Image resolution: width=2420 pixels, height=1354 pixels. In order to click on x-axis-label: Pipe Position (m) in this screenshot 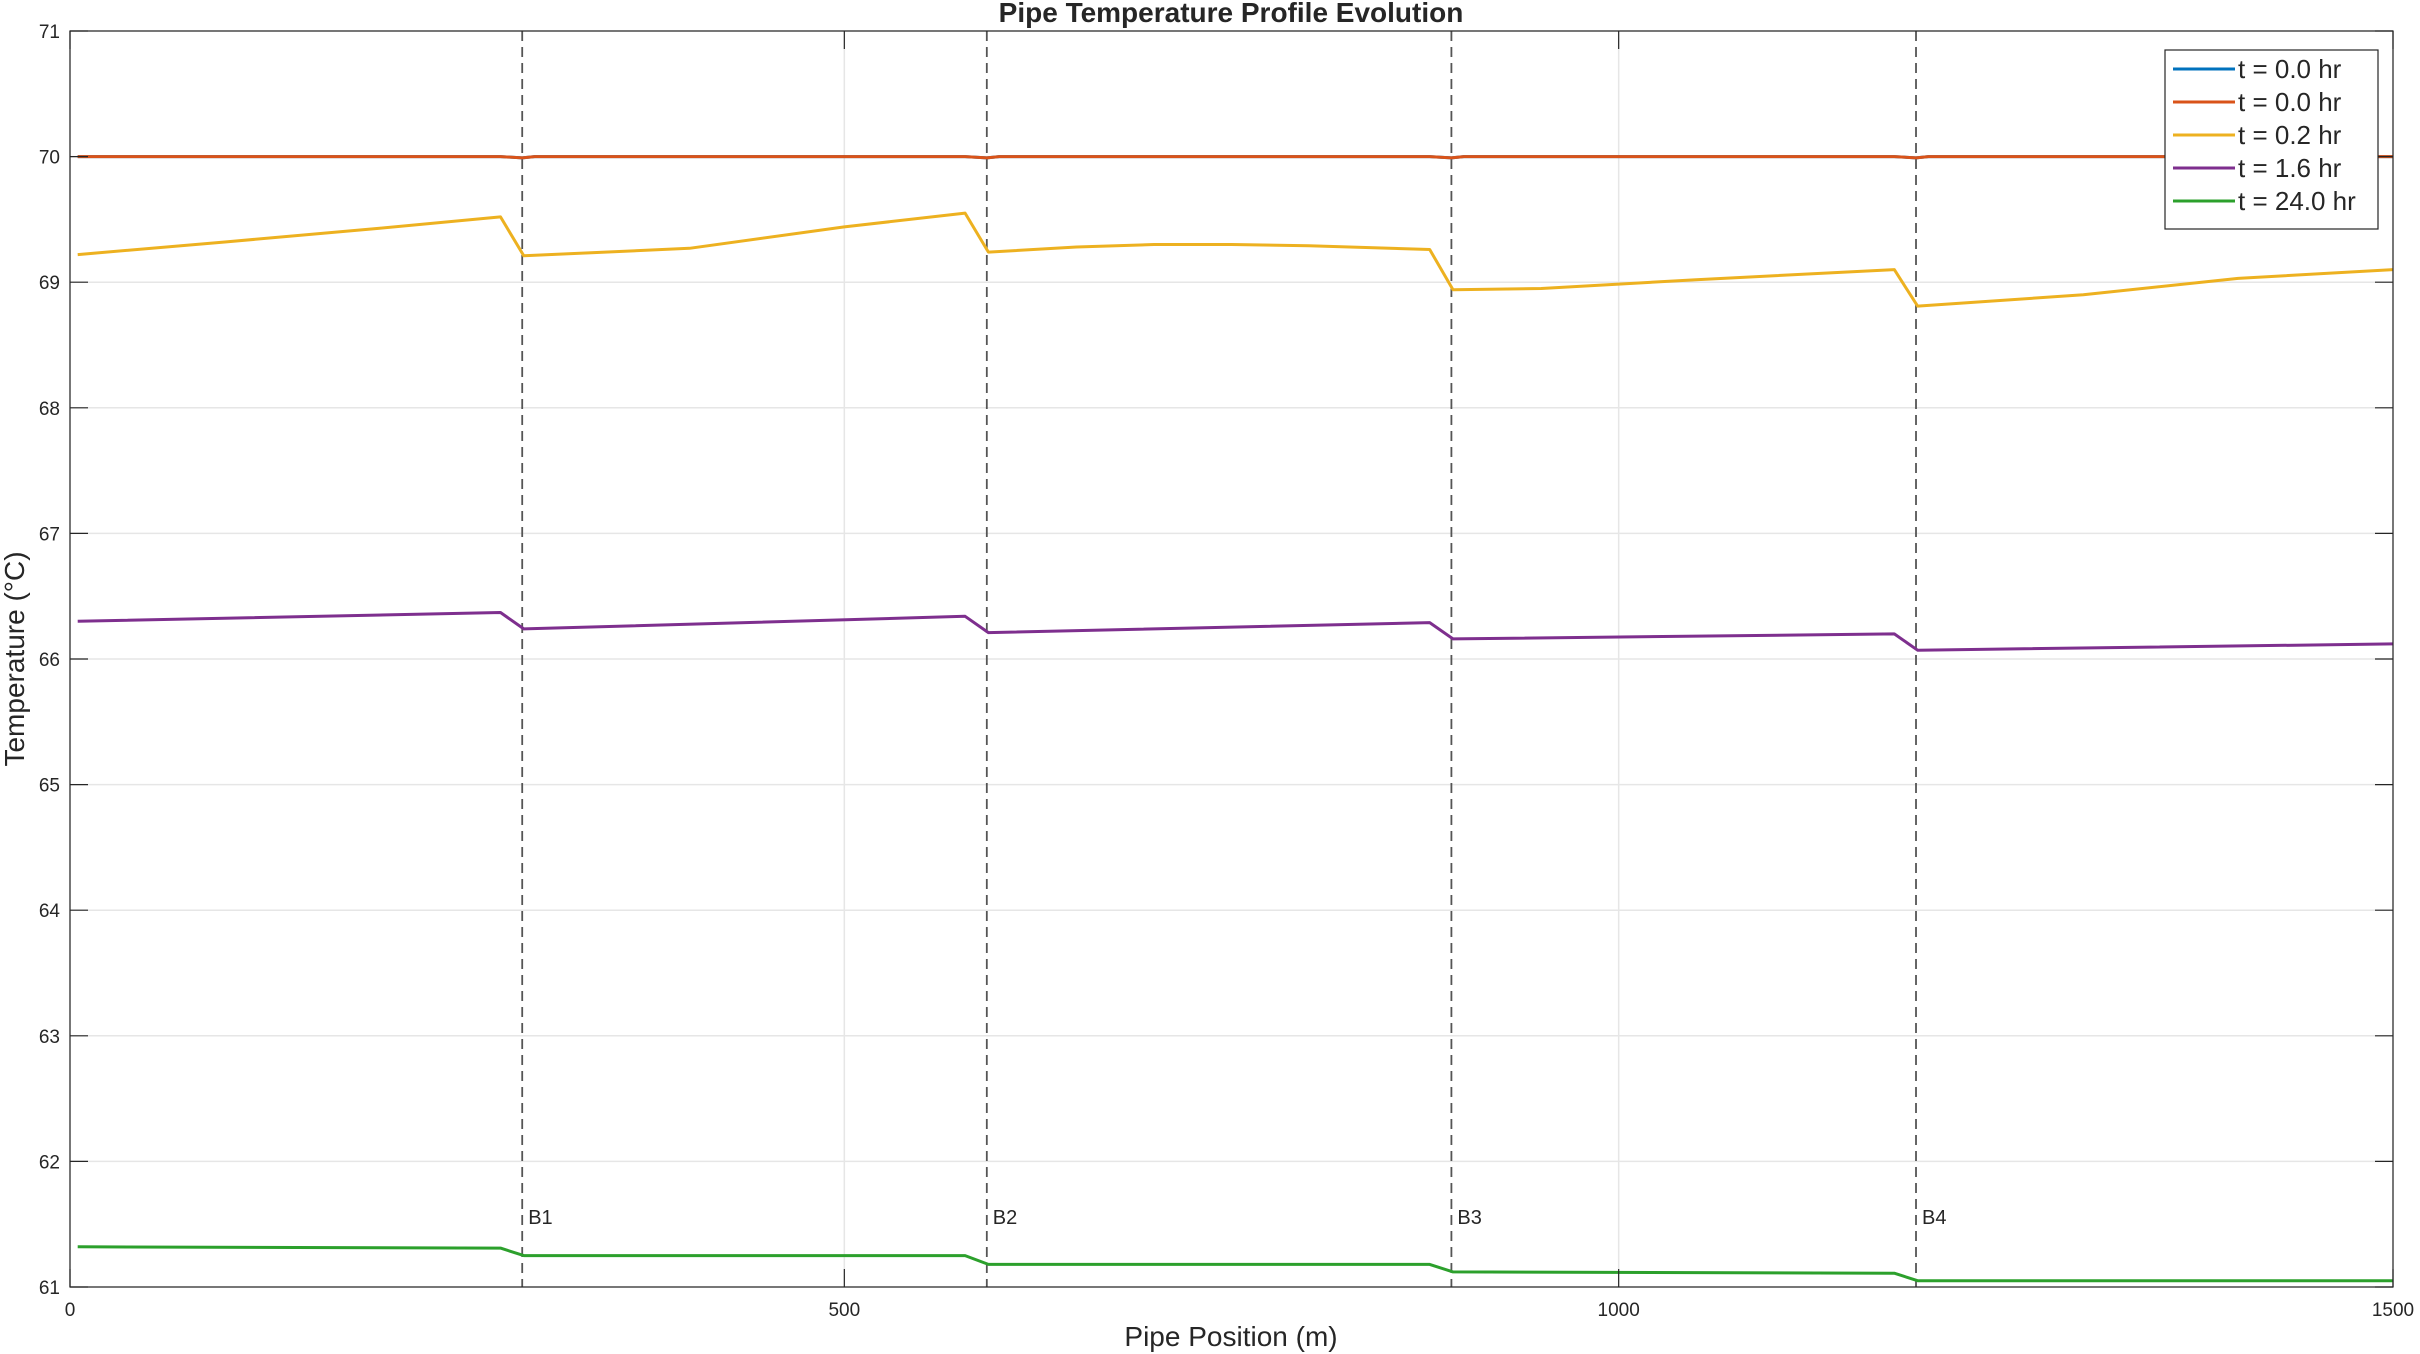, I will do `click(1230, 1336)`.